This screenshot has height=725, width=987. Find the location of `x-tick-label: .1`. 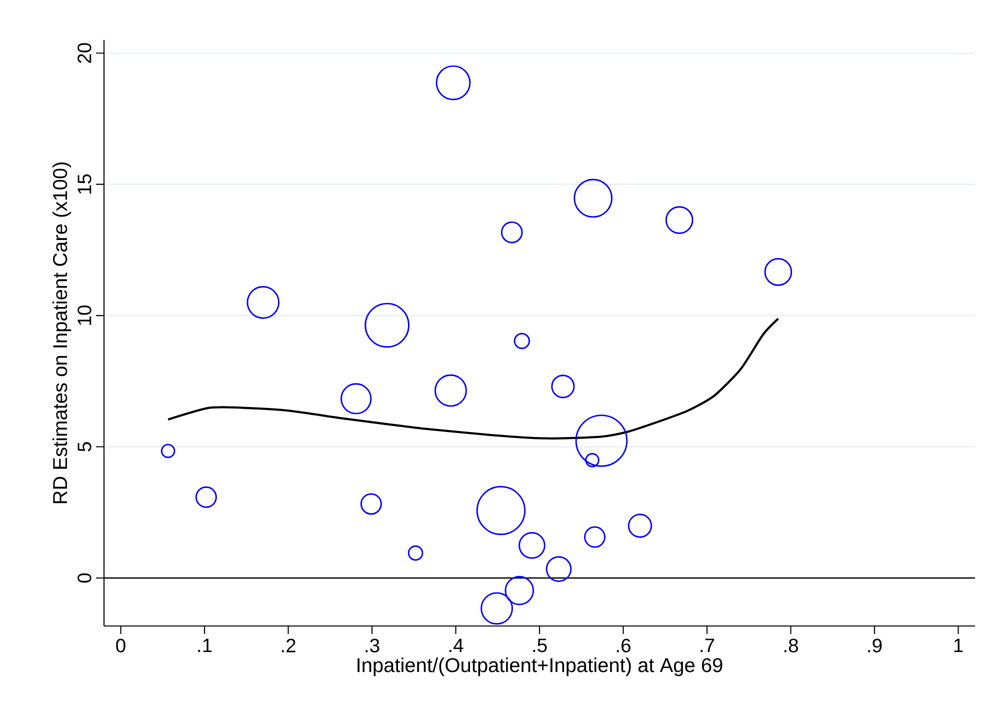

x-tick-label: .1 is located at coordinates (205, 645).